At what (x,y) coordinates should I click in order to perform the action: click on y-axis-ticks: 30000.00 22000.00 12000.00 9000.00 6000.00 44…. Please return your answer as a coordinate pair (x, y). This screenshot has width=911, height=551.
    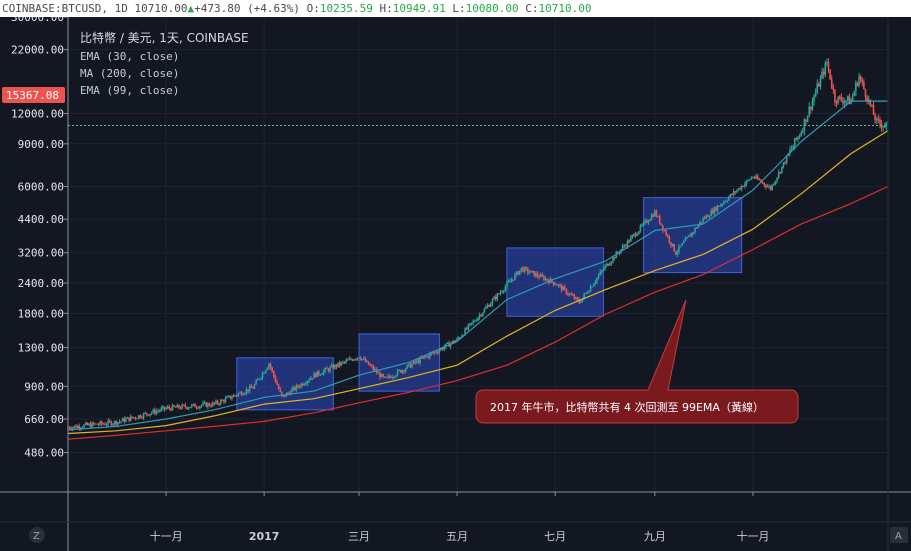
    Looking at the image, I should click on (39, 238).